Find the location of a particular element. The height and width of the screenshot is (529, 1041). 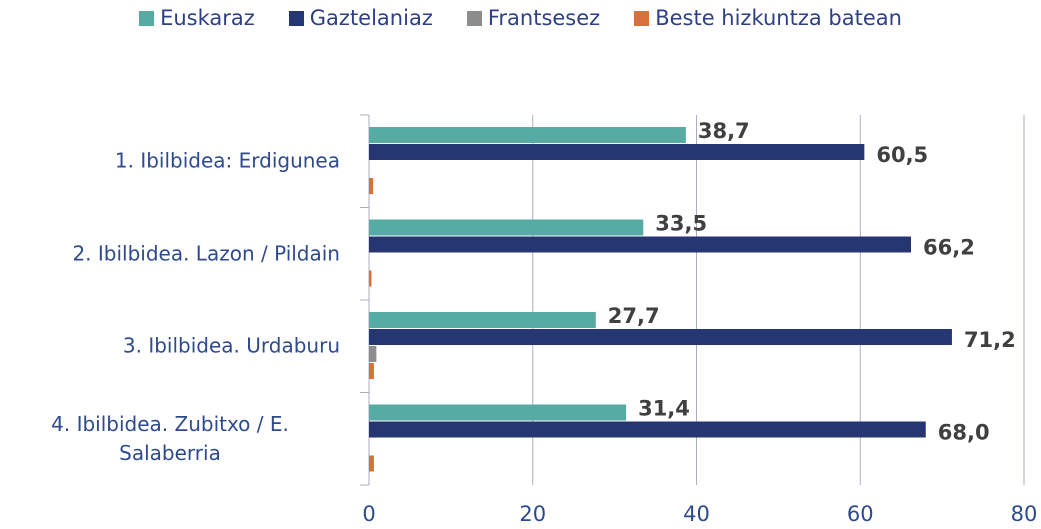

data-label: 71,2 is located at coordinates (990, 340).